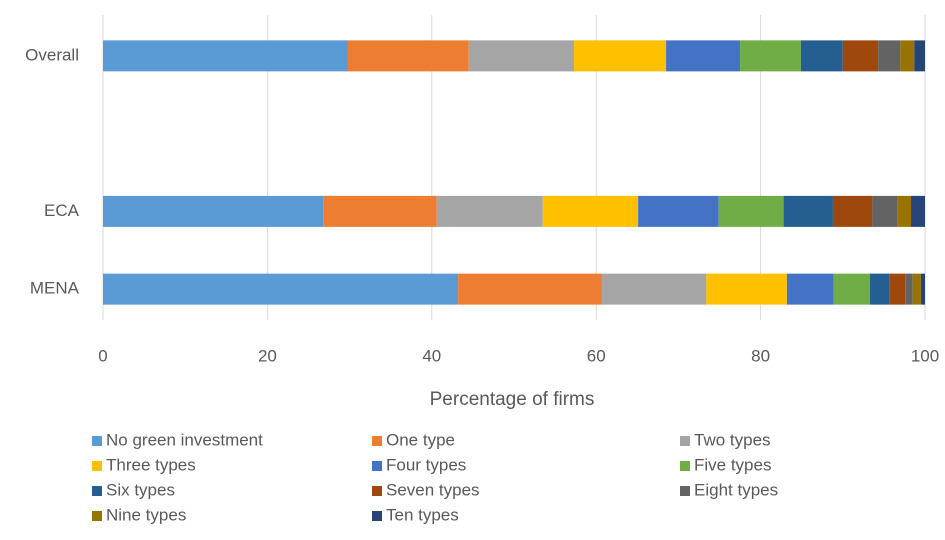  What do you see at coordinates (596, 355) in the screenshot?
I see `x-tick-label: 60` at bounding box center [596, 355].